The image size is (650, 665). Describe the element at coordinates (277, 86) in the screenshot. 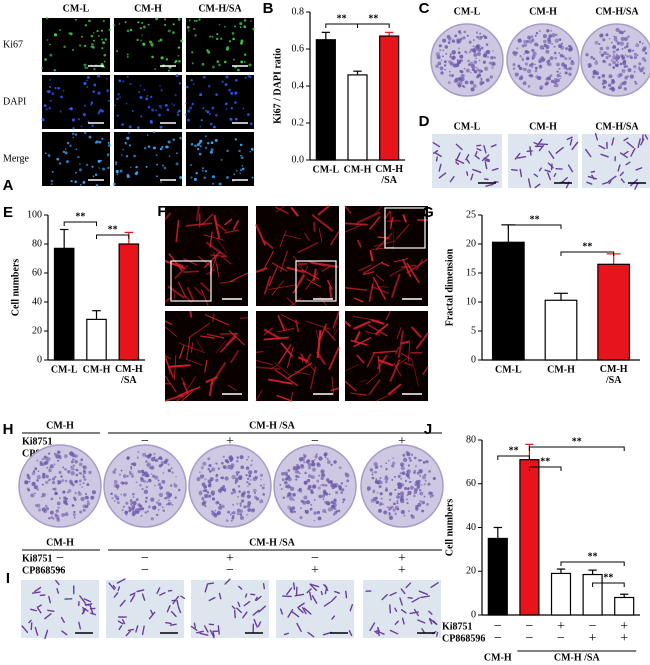

I see `y-axis-label: Ki67 / DAPI ratio` at that location.